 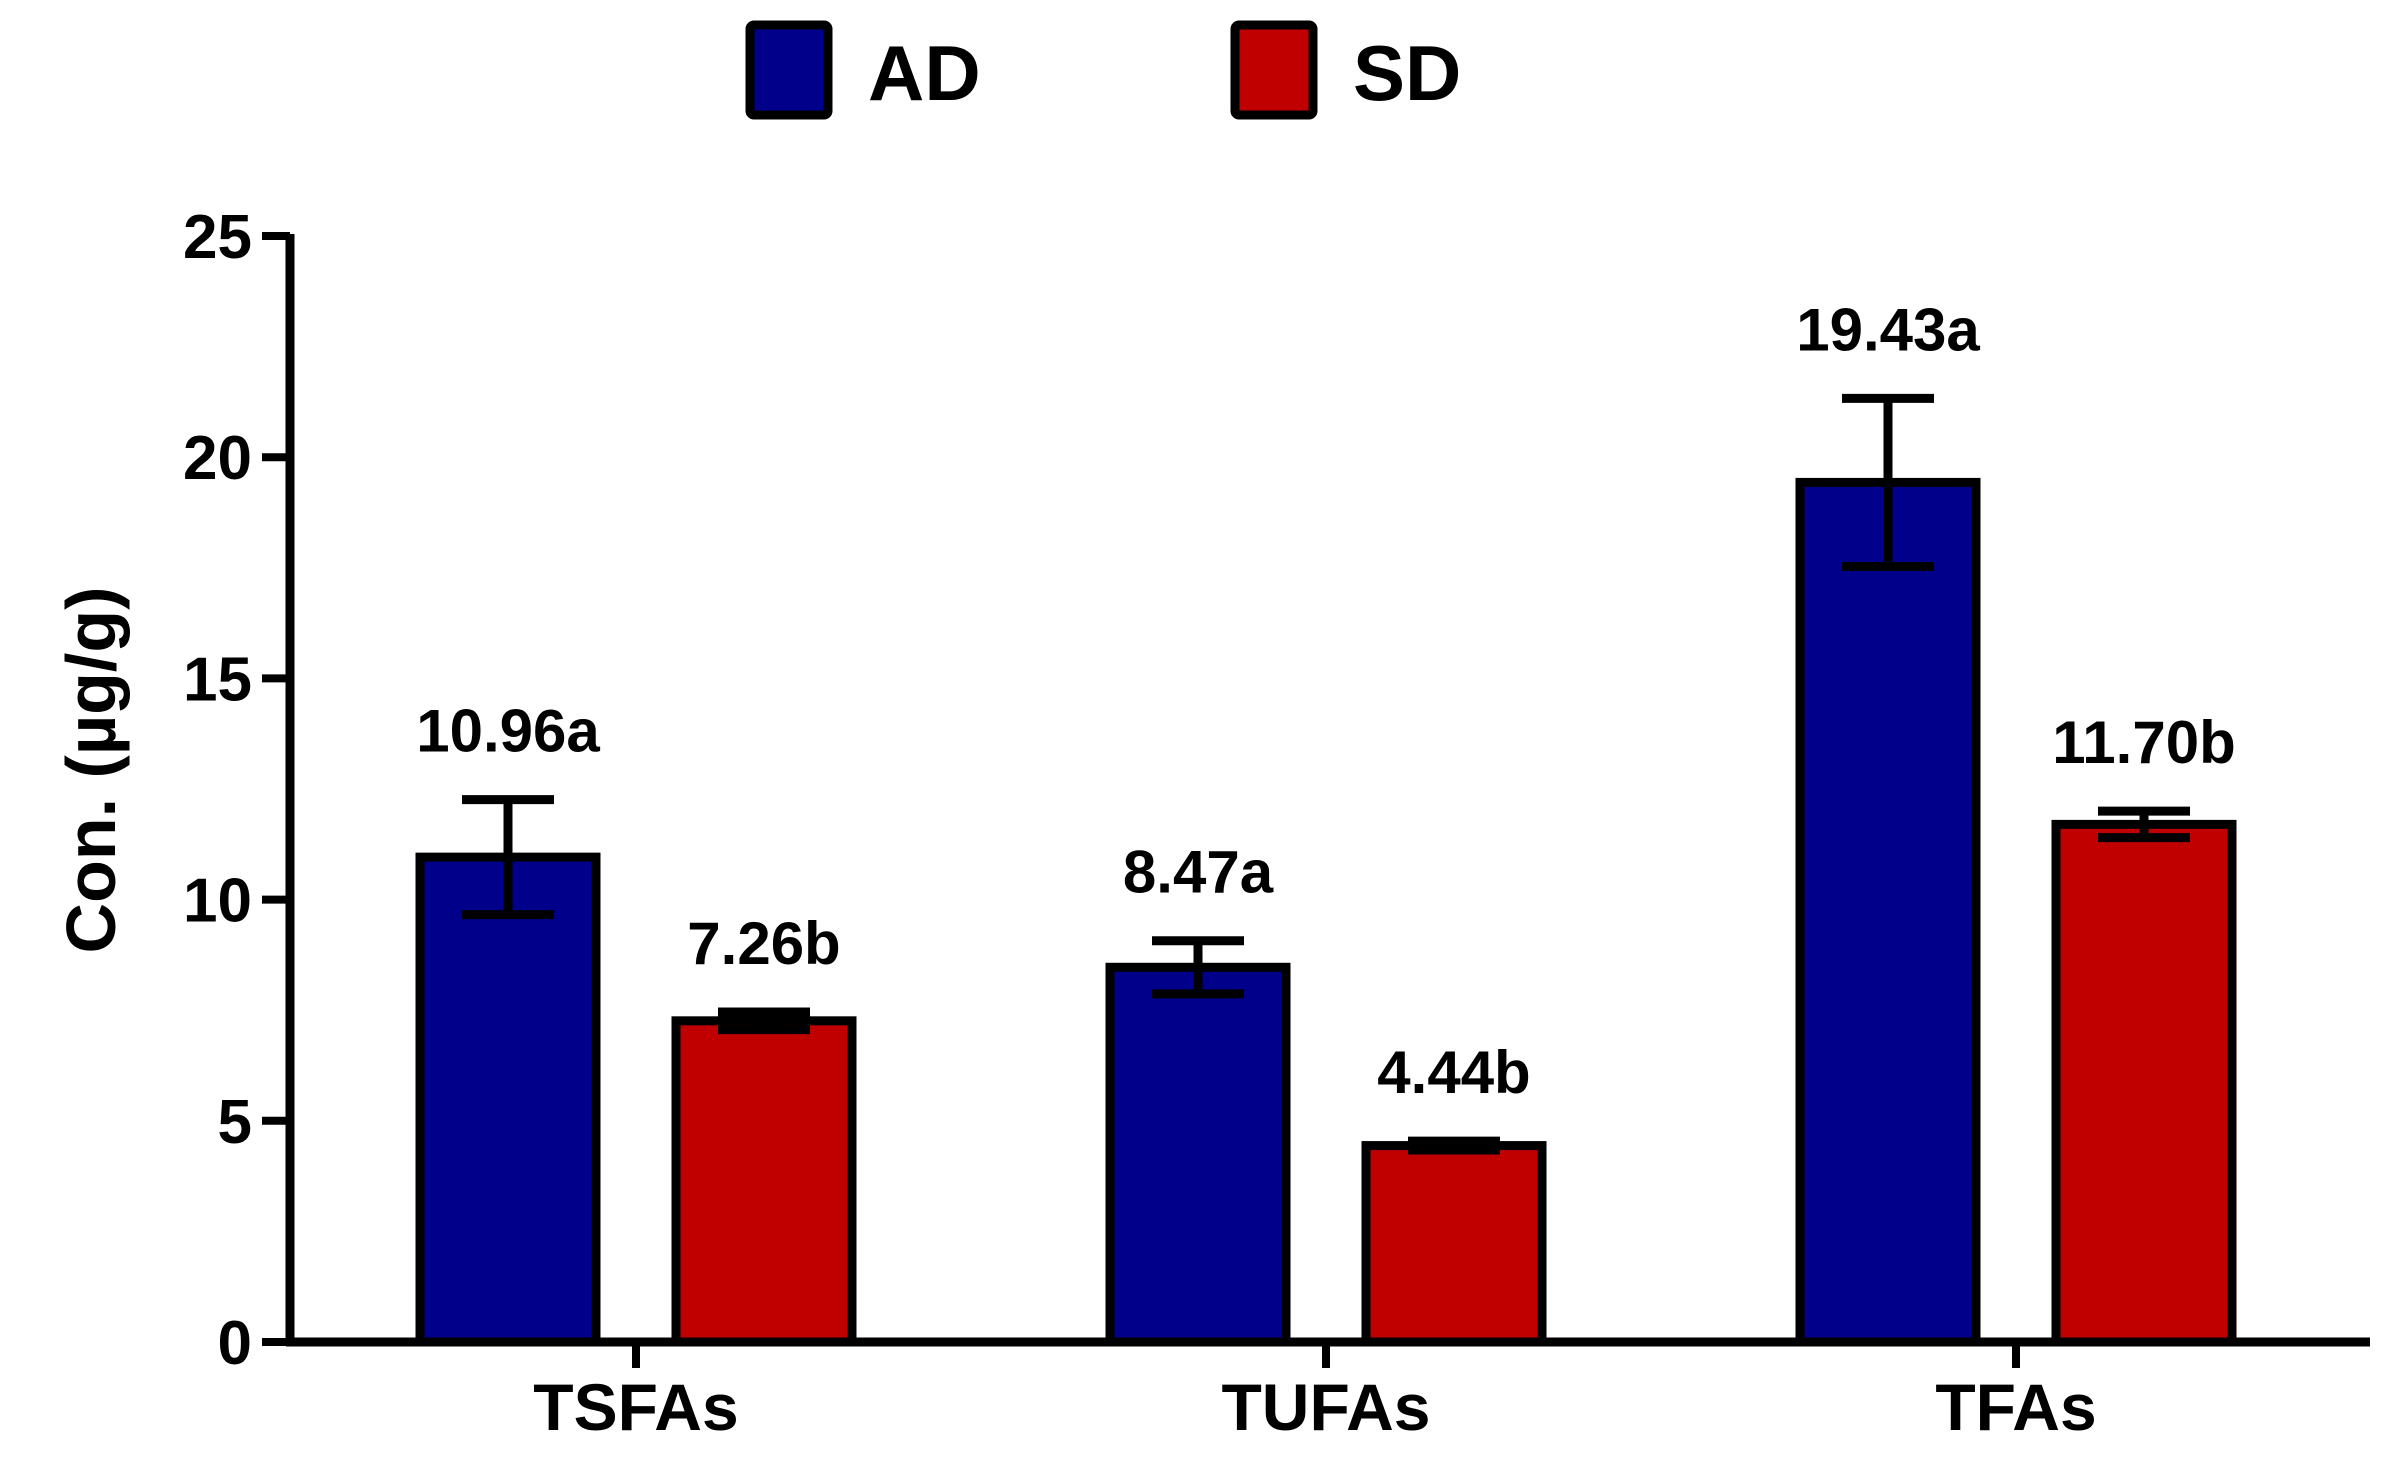 I want to click on legend-label: SD, so click(x=1407, y=73).